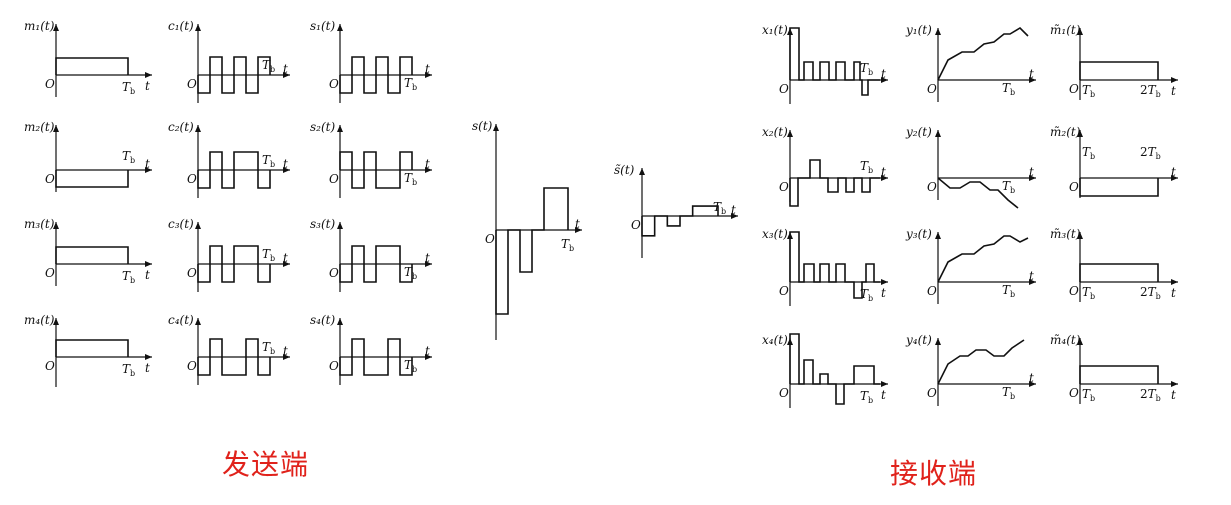 The image size is (1231, 505). Describe the element at coordinates (181, 224) in the screenshot. I see `signal-label: c₃(t)` at that location.